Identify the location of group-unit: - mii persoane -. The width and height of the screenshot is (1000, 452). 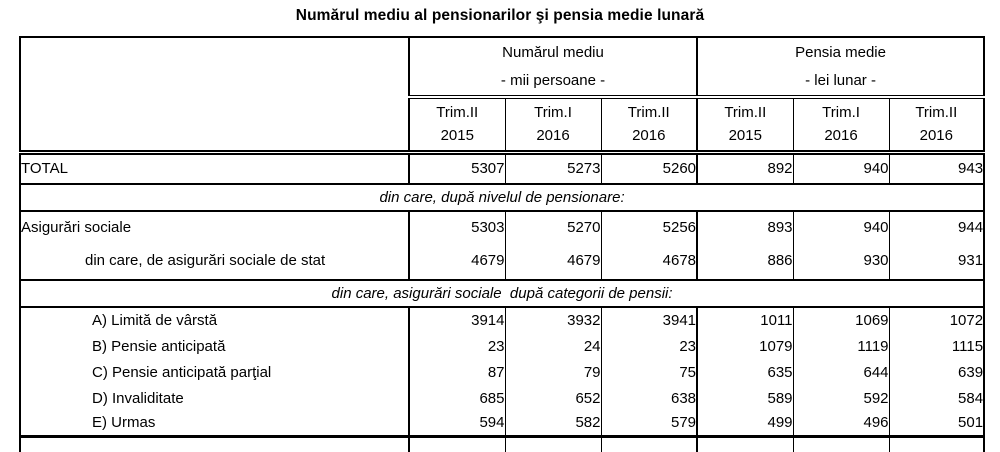
(553, 80).